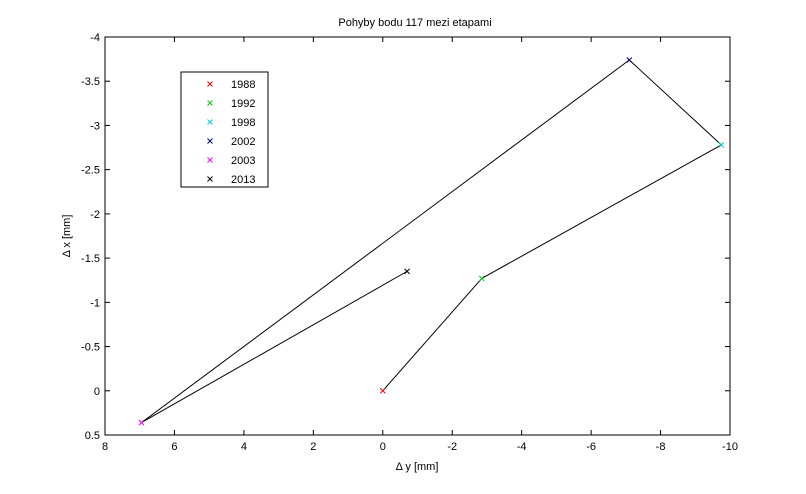  I want to click on legend-marker-2002, so click(210, 141).